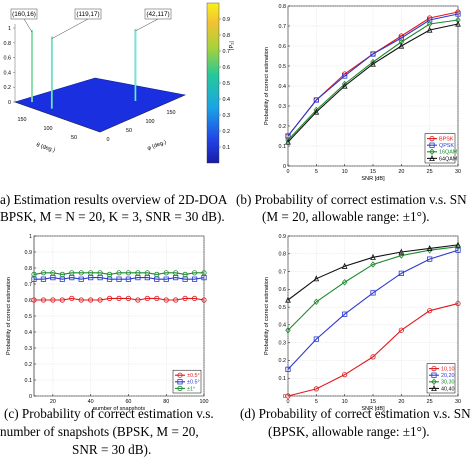 The height and width of the screenshot is (474, 474). What do you see at coordinates (224, 84) in the screenshot?
I see `panel-a-colorbar-ticks: 0.9 0.8 0.7 0.6 0.5 0.4 0.3 0.2 0.1` at bounding box center [224, 84].